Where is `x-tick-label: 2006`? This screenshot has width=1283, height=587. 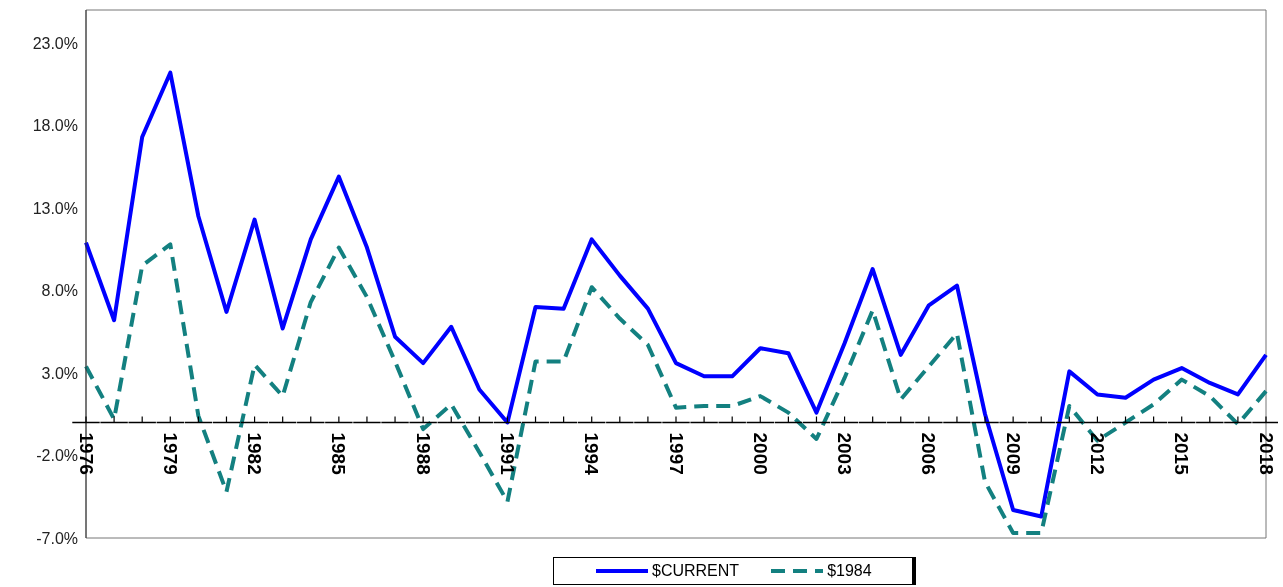 x-tick-label: 2006 is located at coordinates (929, 453).